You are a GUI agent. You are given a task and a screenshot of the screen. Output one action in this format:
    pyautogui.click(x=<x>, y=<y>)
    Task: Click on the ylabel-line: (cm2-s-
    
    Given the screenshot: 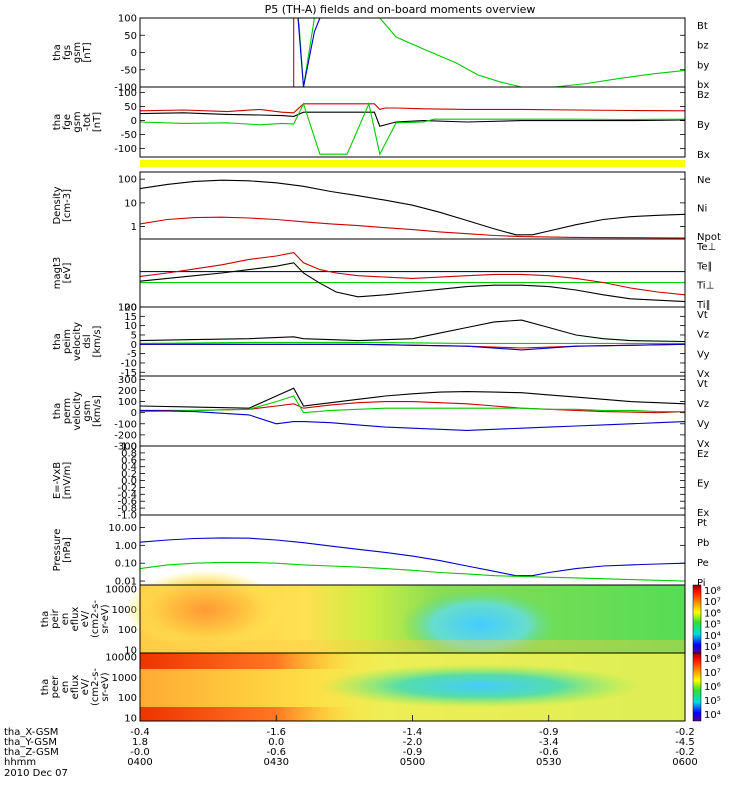 What is the action you would take?
    pyautogui.click(x=95, y=687)
    